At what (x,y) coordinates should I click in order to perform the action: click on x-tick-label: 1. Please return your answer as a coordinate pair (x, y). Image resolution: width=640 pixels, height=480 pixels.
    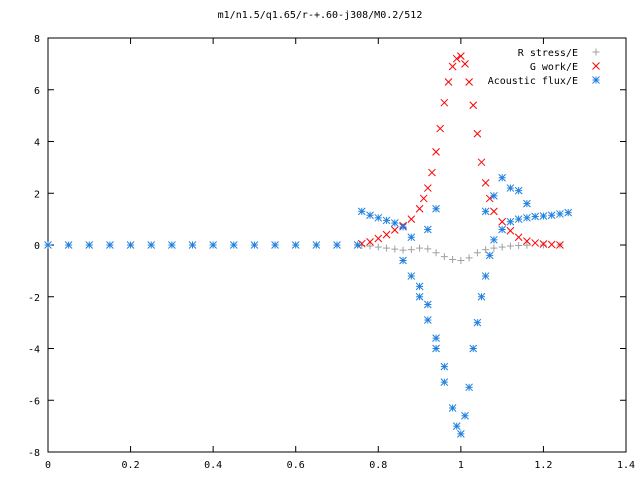
    Looking at the image, I should click on (461, 465).